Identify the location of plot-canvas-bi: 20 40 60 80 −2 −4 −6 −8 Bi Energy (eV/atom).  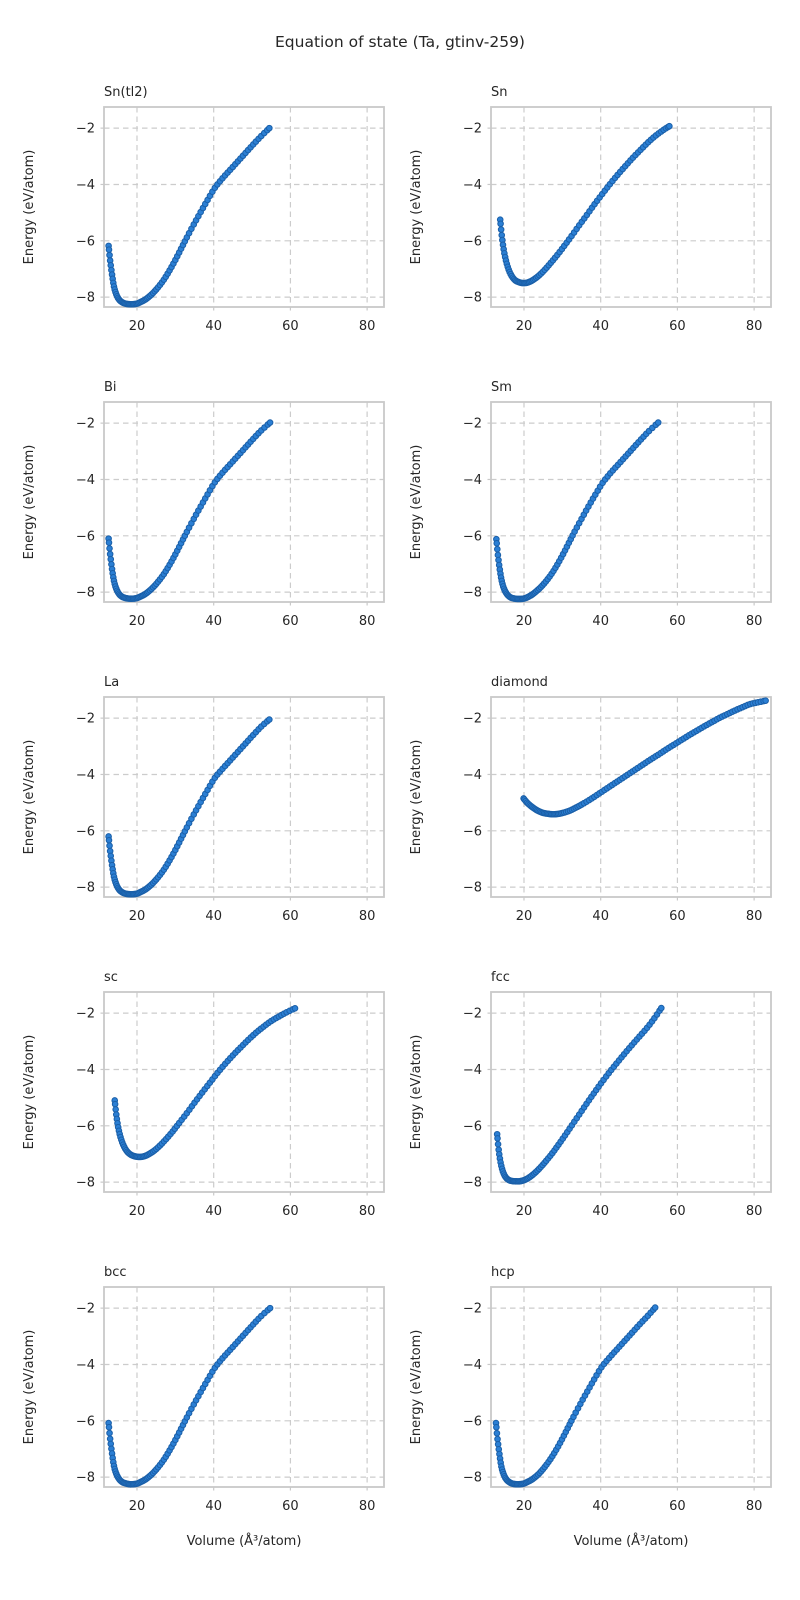
(203, 504).